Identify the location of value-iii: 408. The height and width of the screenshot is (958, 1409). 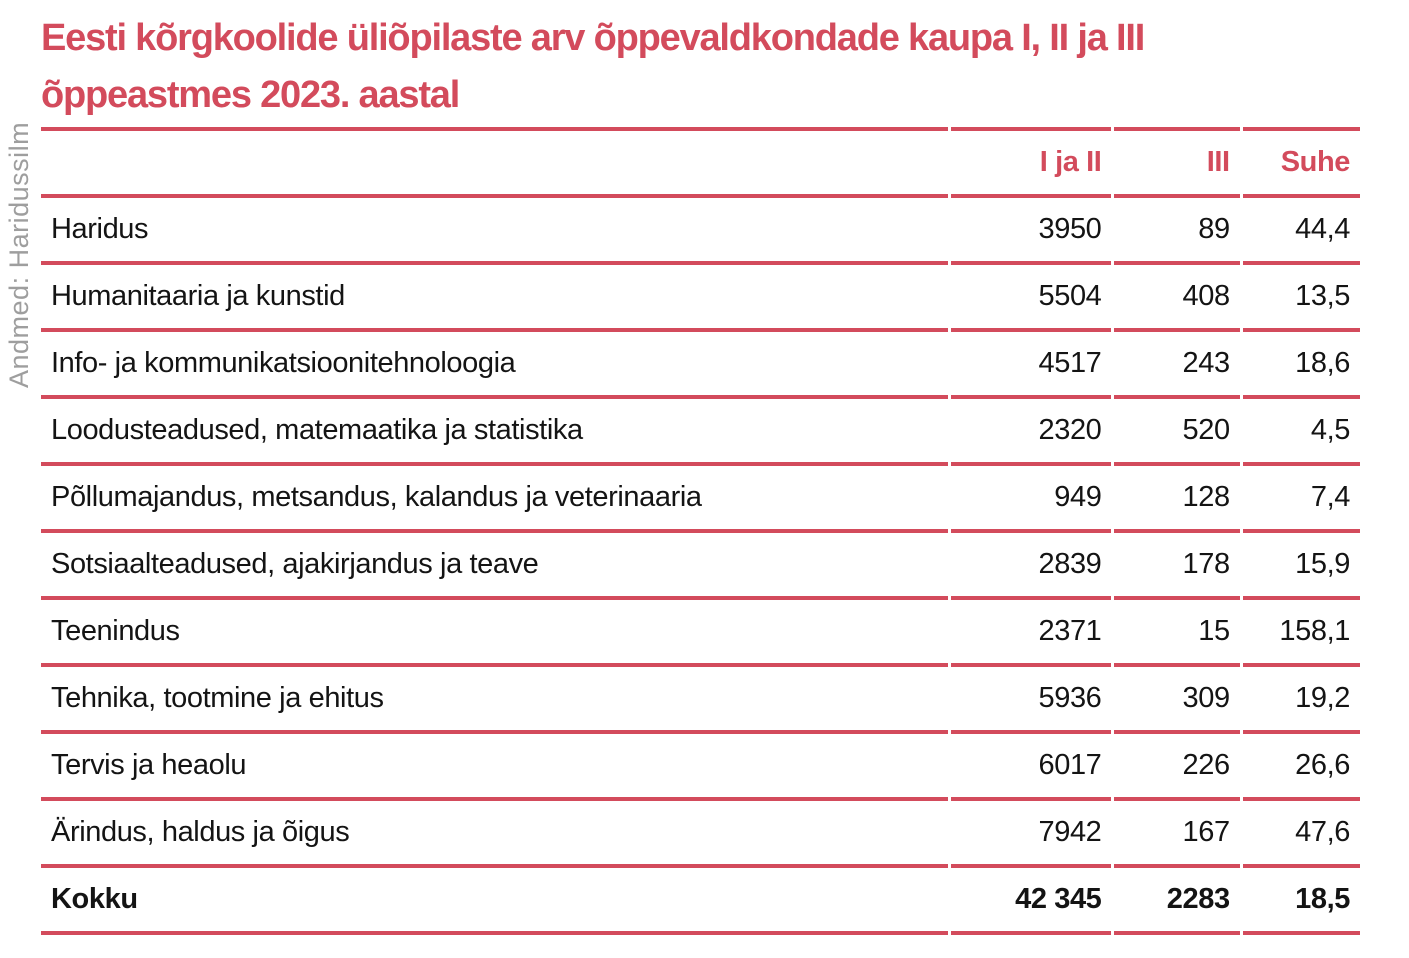
(1177, 298).